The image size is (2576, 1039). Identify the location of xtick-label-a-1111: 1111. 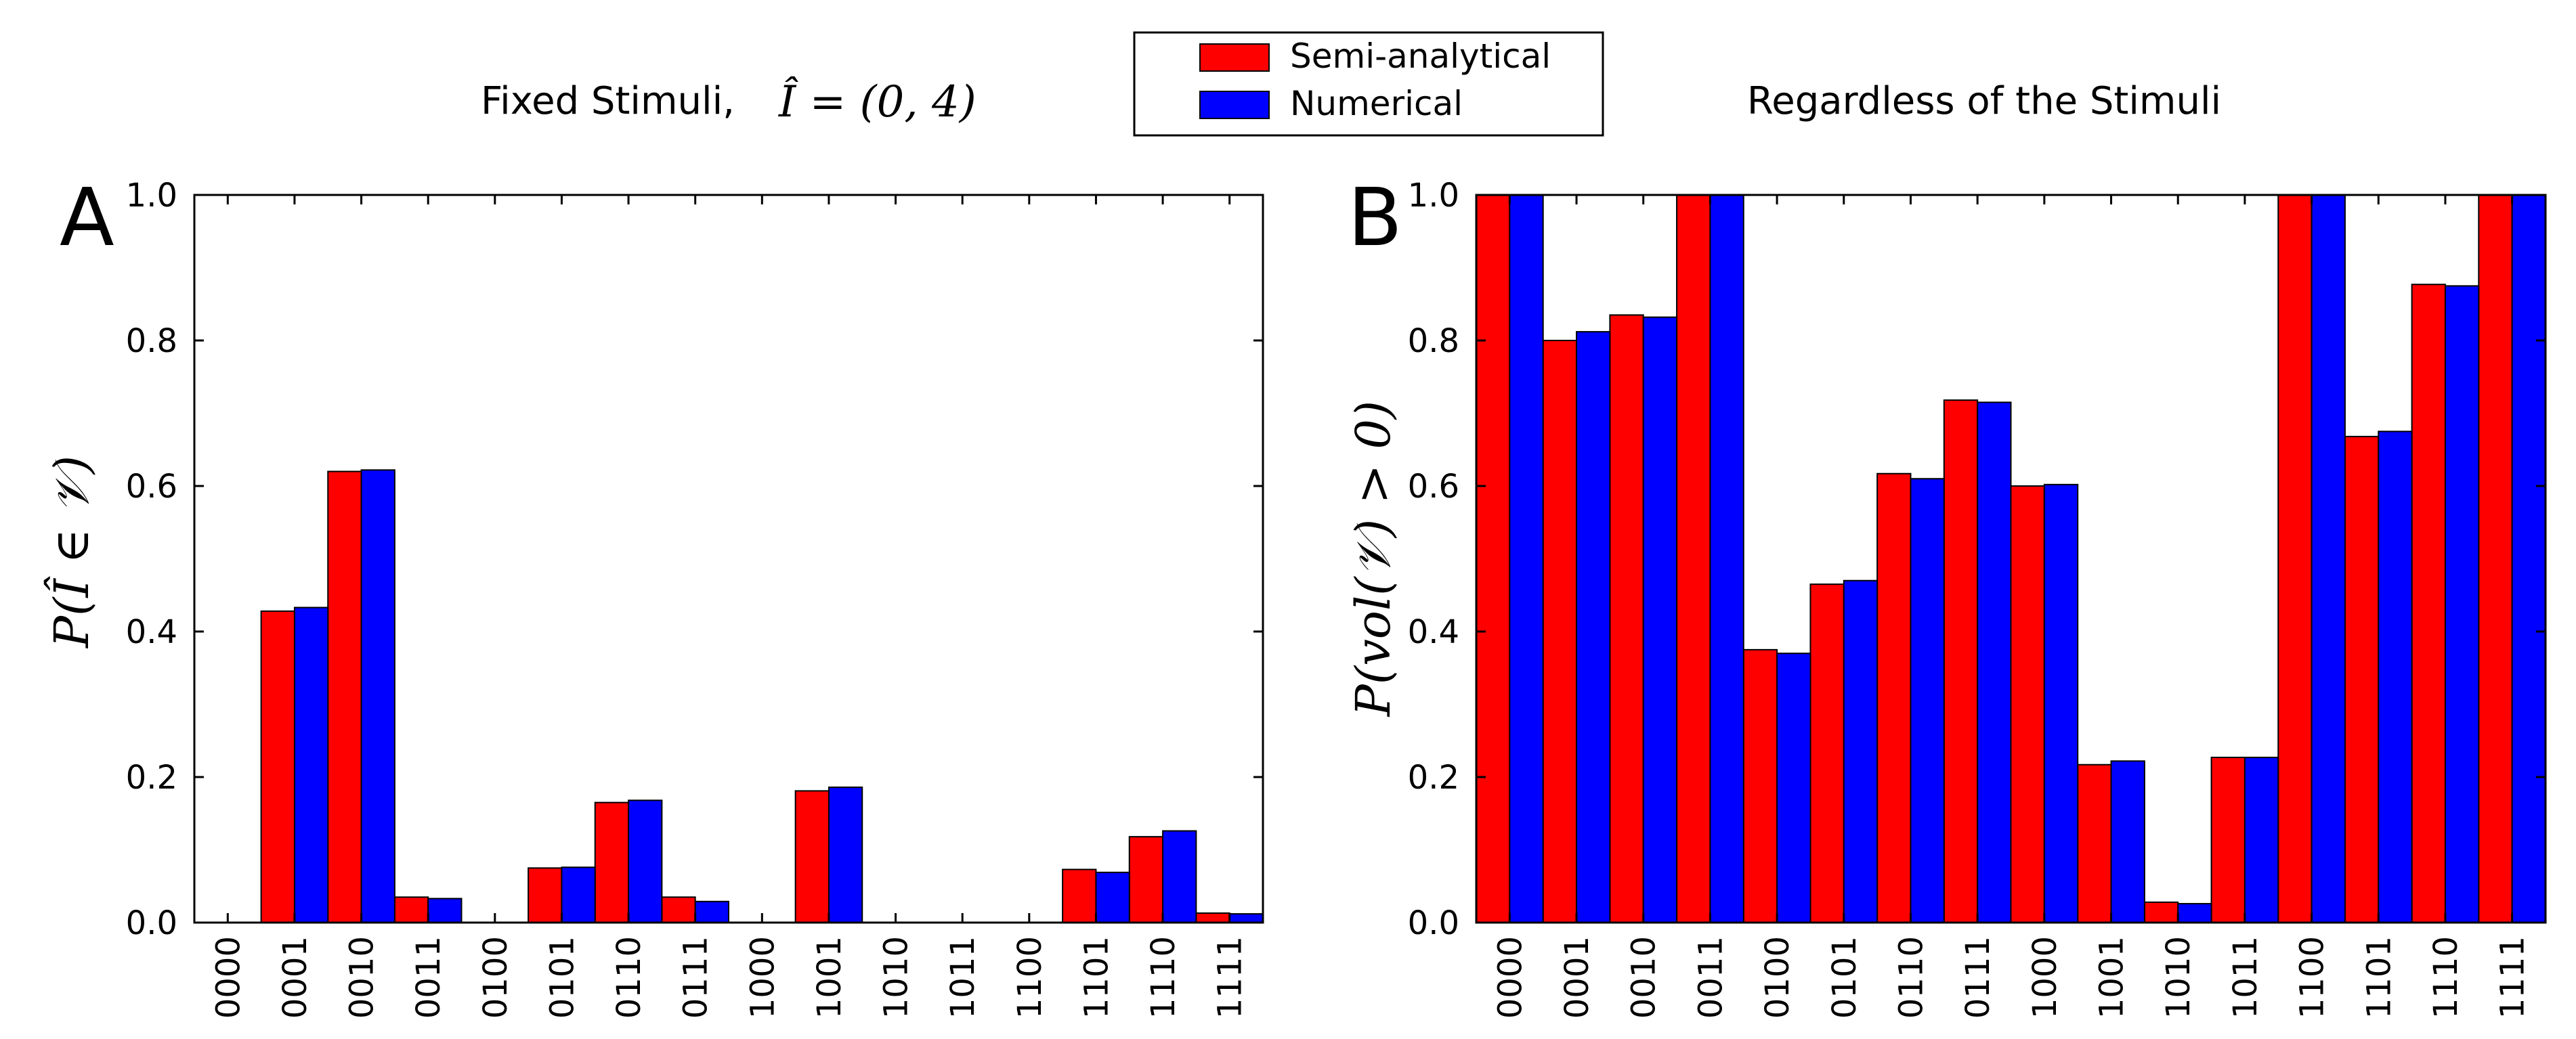
(1230, 978).